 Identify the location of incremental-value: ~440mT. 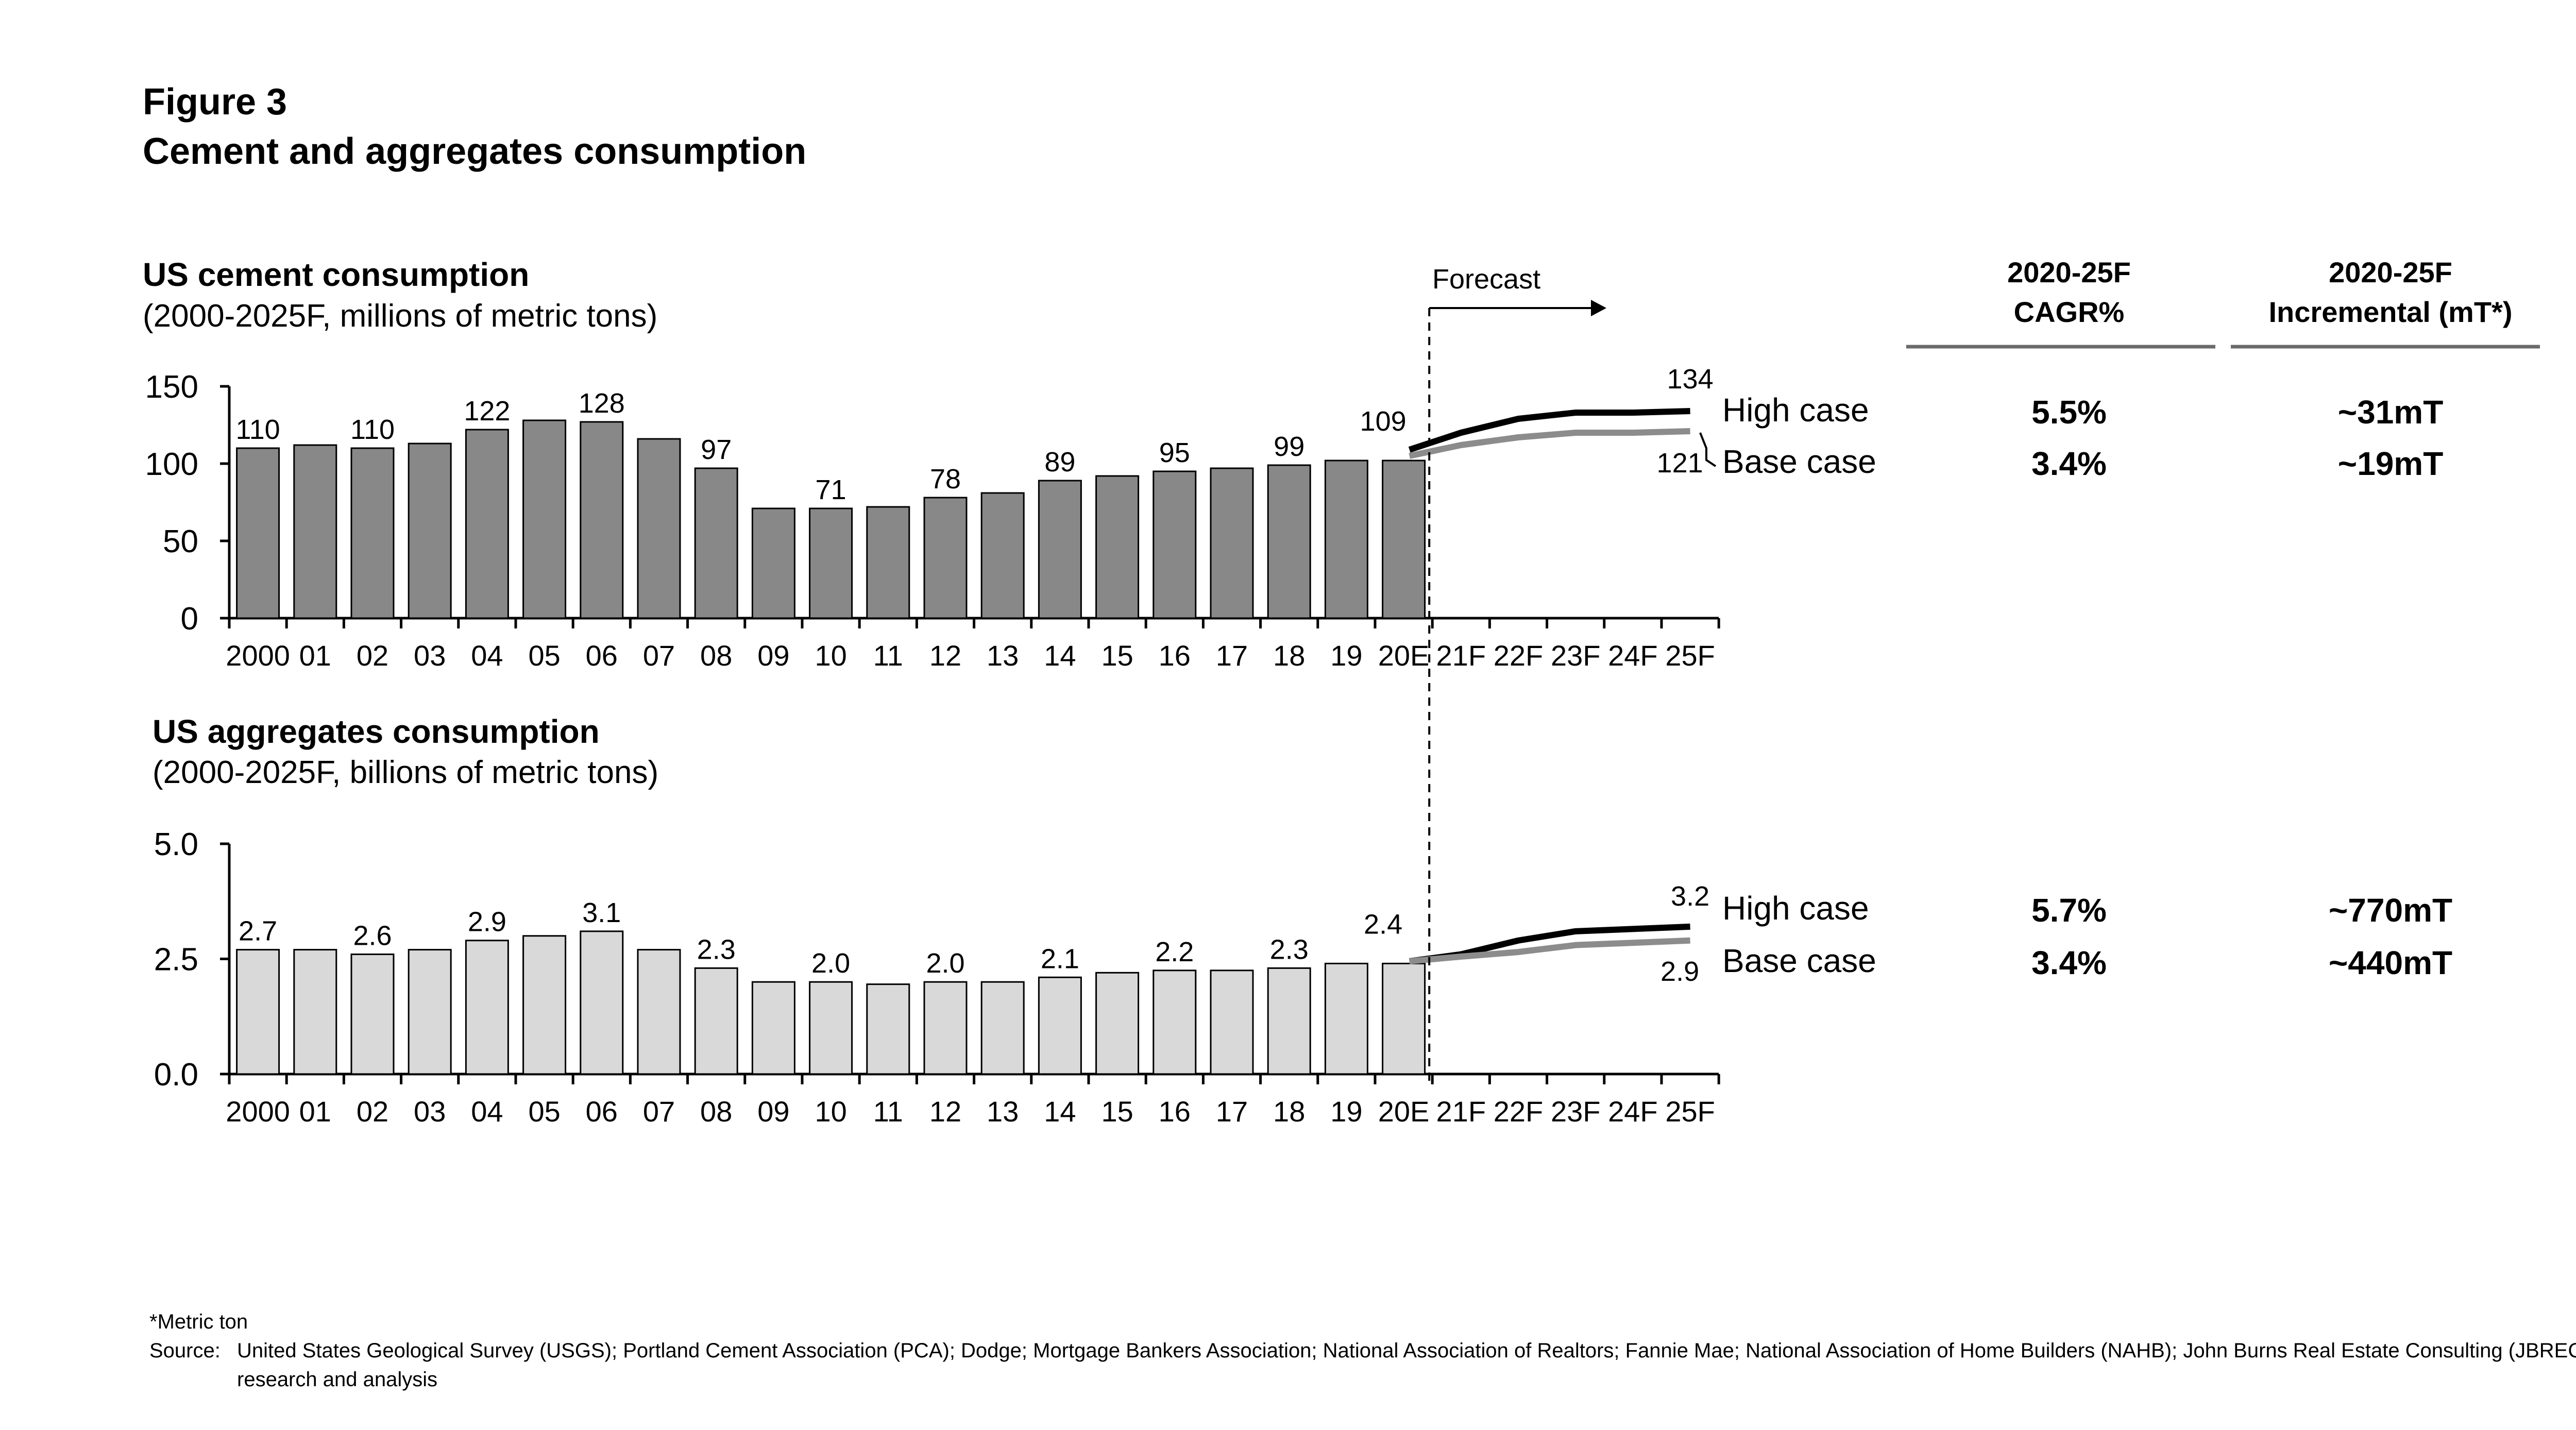
(2390, 962).